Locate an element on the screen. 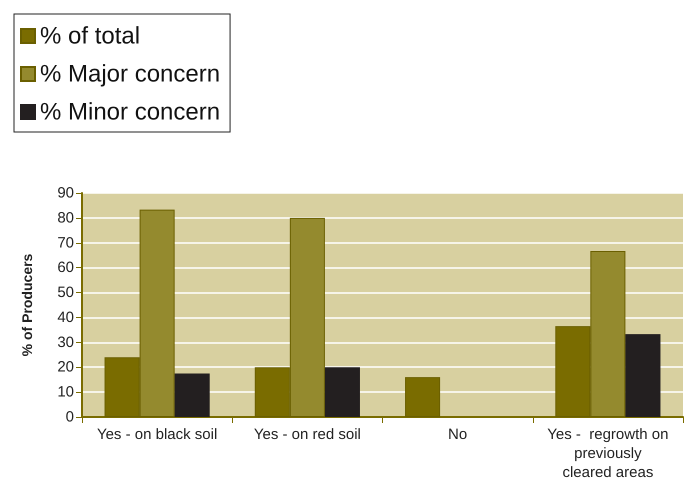 The width and height of the screenshot is (687, 482). x-tick-label: Yes - on black soil is located at coordinates (157, 434).